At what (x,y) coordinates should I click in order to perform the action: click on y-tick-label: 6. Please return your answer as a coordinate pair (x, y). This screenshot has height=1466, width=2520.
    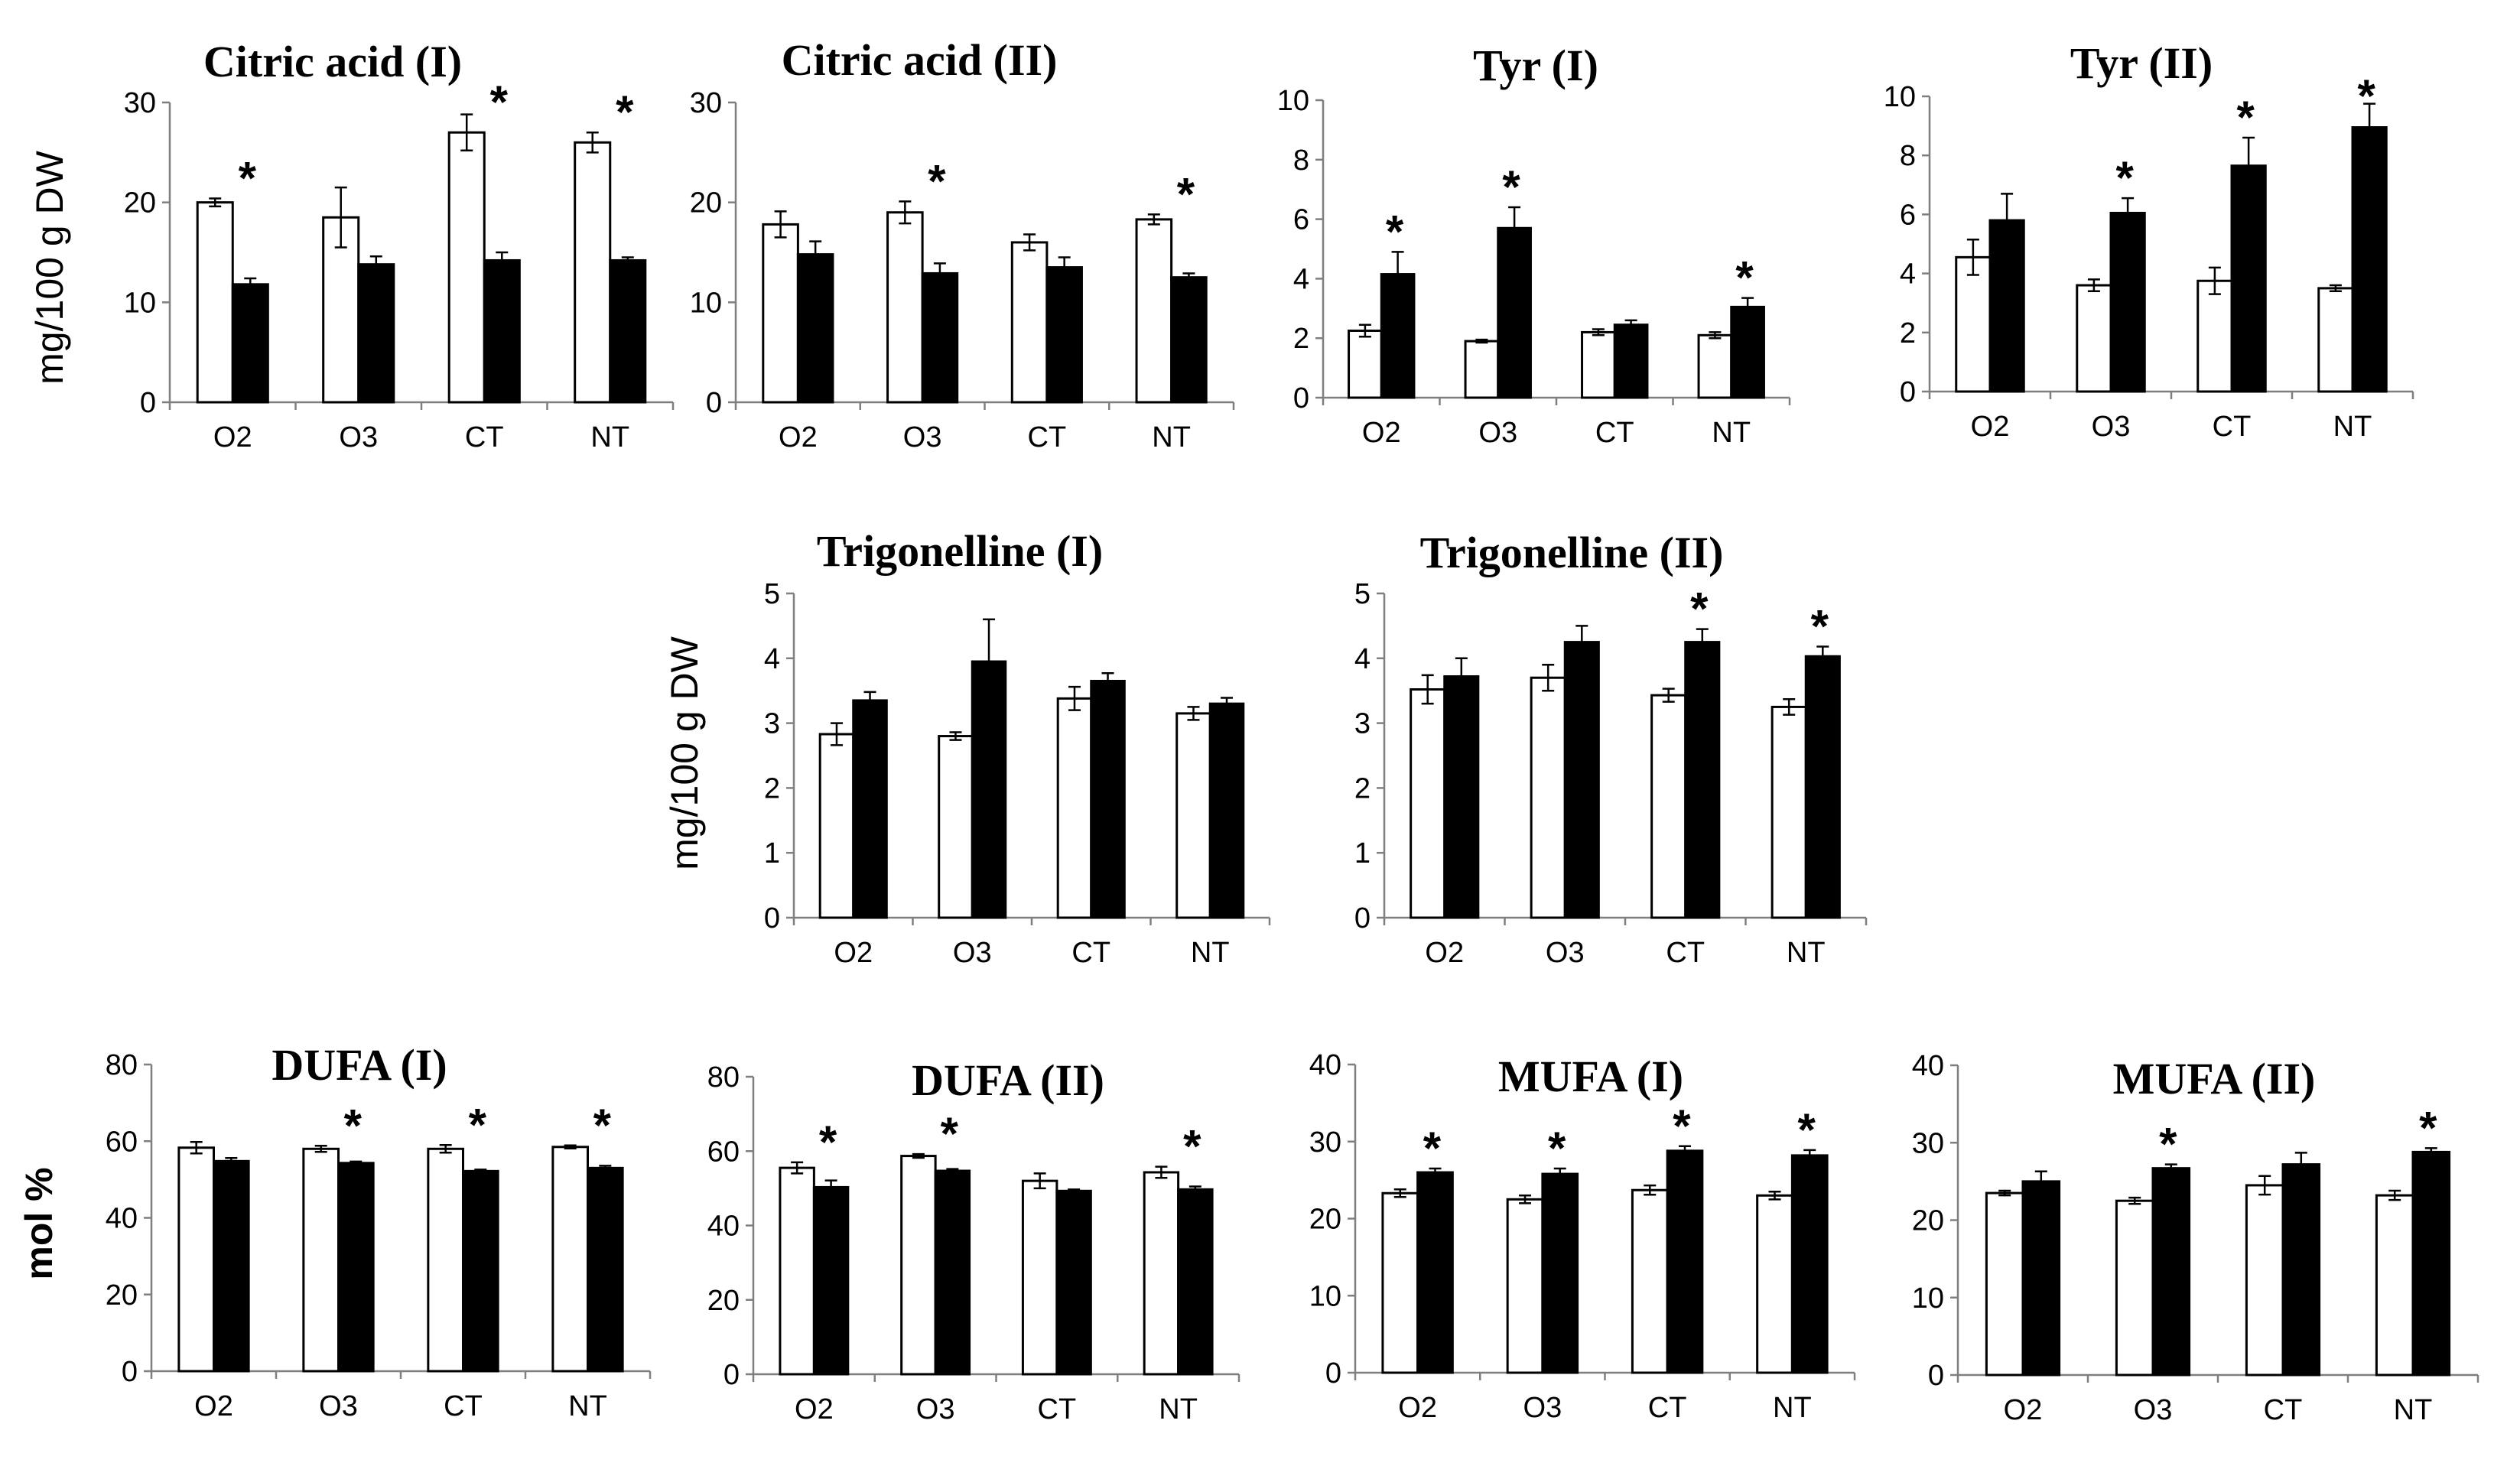
    Looking at the image, I should click on (1301, 220).